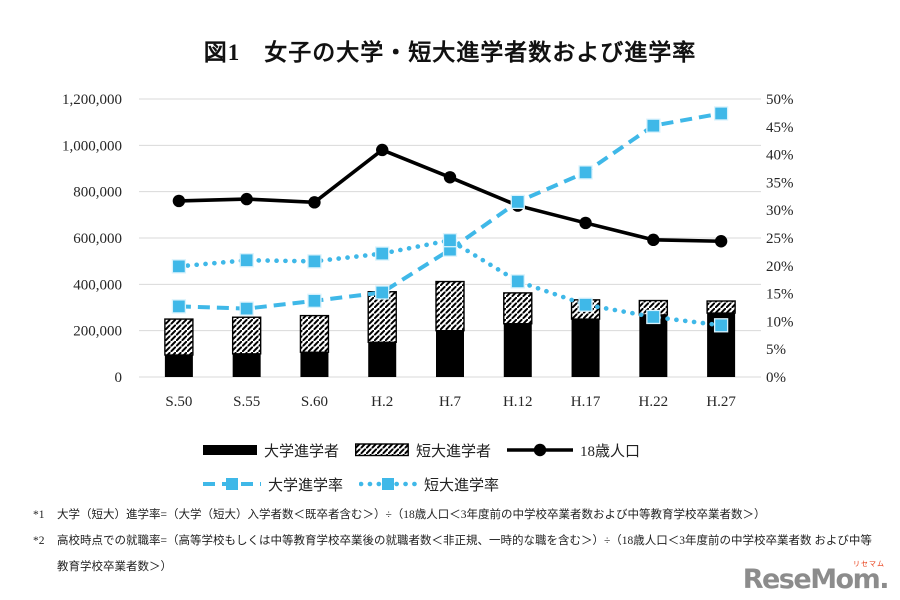 This screenshot has width=900, height=600. What do you see at coordinates (450, 52) in the screenshot?
I see `chart-title: 図1 女子の大学・短大進学者数および進学率` at bounding box center [450, 52].